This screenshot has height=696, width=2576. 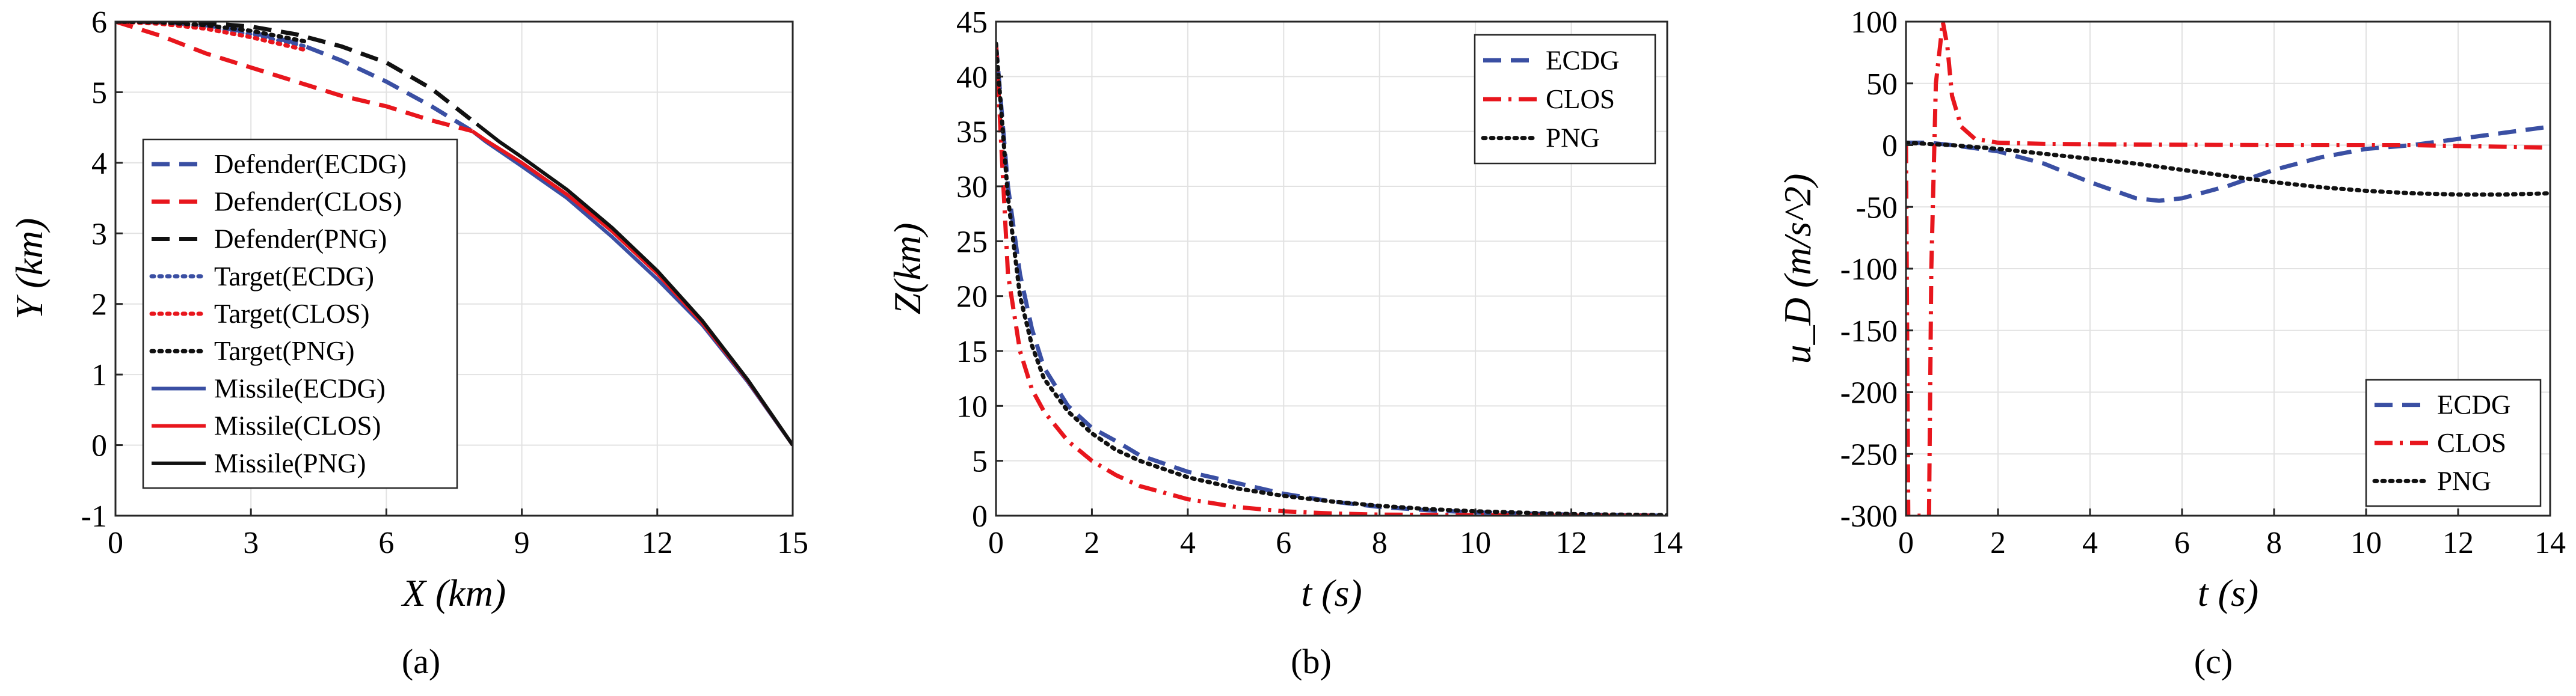 I want to click on legend-label: Missile(CLOS), so click(x=297, y=426).